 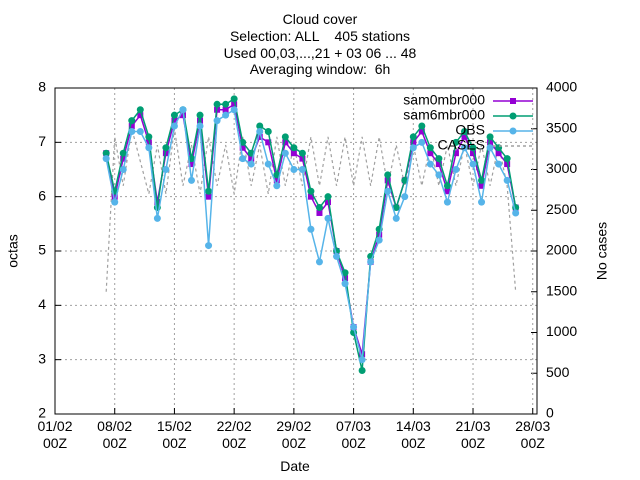 I want to click on legend-label: OBS, so click(x=470, y=130).